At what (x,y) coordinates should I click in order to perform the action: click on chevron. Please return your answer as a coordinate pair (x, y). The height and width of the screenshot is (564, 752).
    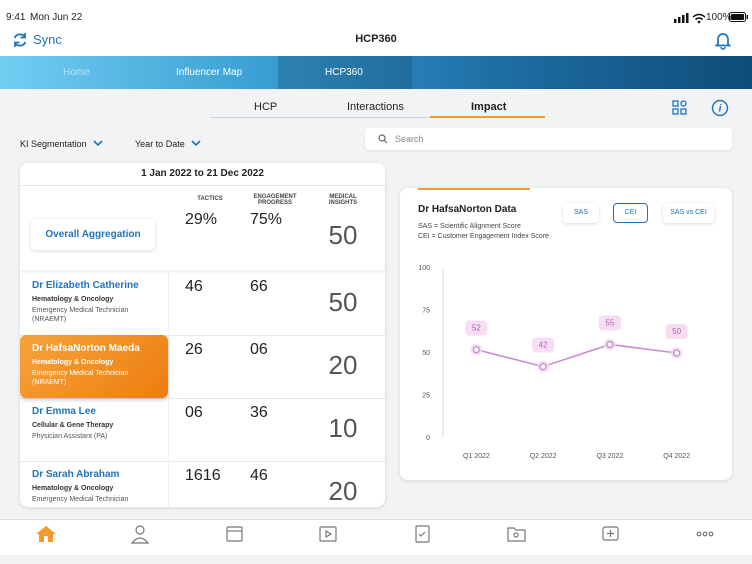
    Looking at the image, I should click on (196, 143).